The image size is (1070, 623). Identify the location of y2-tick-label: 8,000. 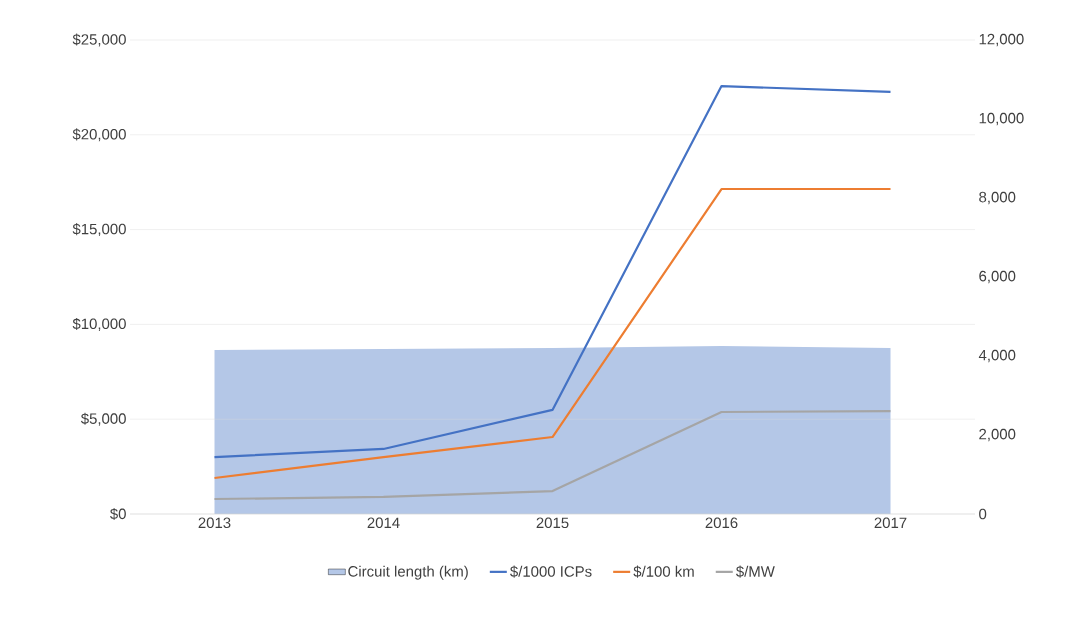
(997, 198).